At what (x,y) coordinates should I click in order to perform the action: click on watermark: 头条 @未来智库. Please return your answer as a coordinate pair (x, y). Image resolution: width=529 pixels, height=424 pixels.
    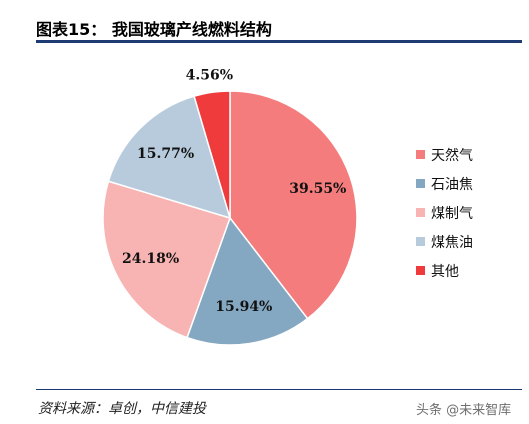
    Looking at the image, I should click on (464, 410).